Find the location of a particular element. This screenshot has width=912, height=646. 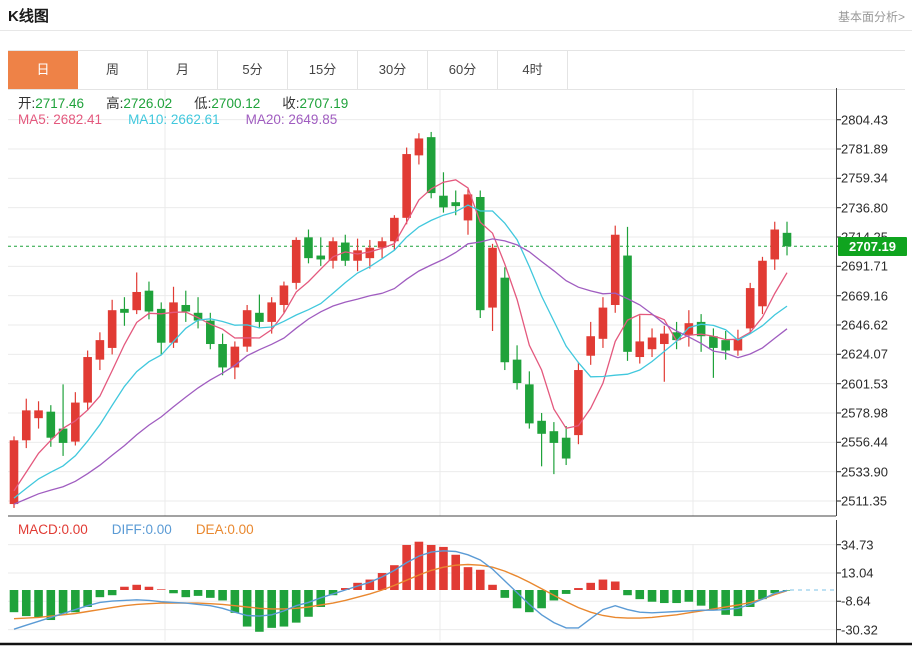

macd-tick-label: -30.32 is located at coordinates (859, 630).